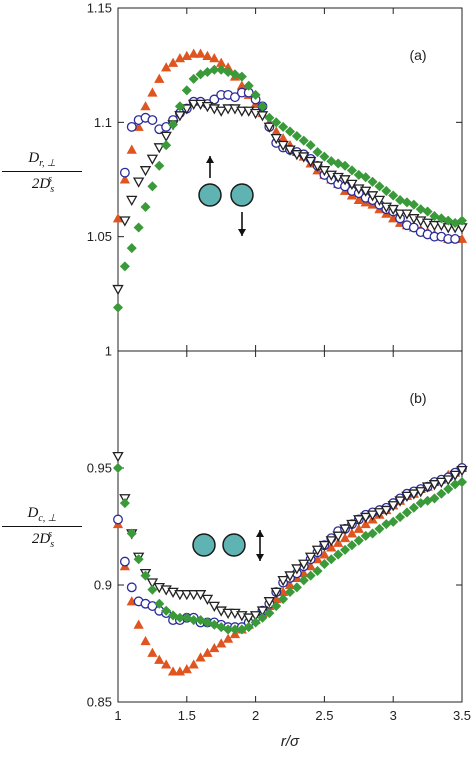 The height and width of the screenshot is (769, 474). I want to click on ytick-label-a: 1.15, so click(99, 8).